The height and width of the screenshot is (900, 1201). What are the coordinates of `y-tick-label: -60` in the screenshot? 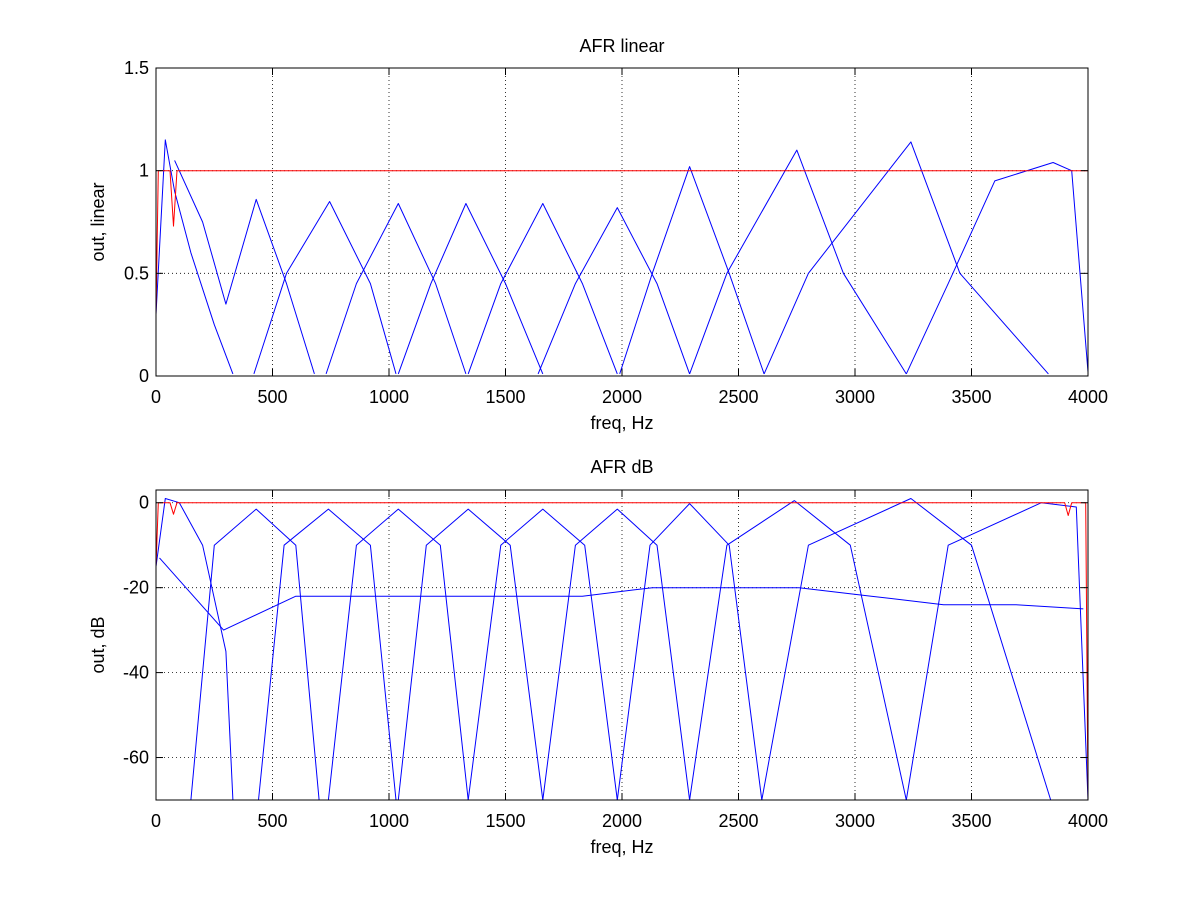 It's located at (136, 758).